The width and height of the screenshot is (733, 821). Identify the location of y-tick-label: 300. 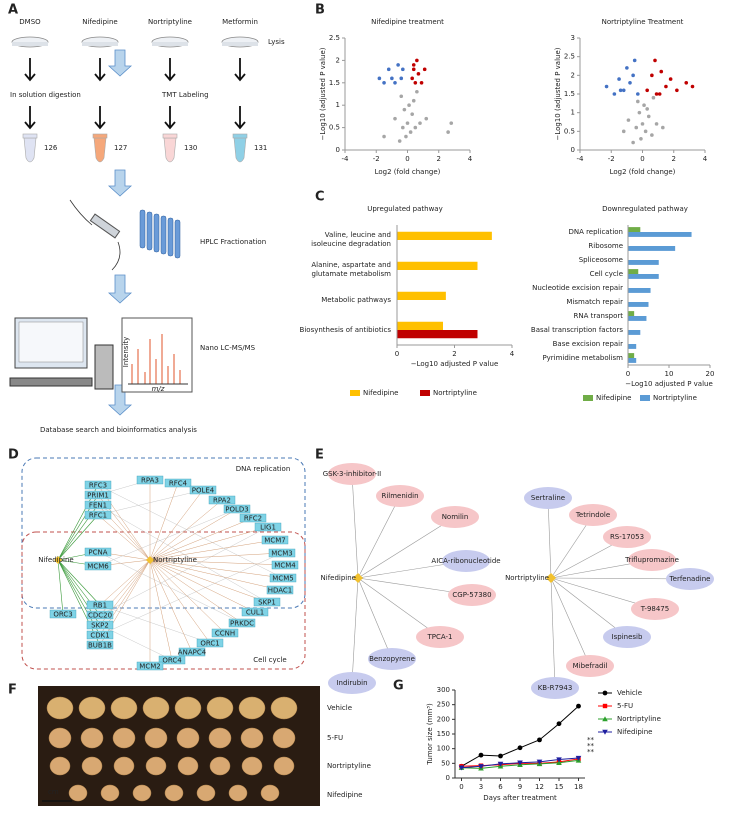
(443, 690).